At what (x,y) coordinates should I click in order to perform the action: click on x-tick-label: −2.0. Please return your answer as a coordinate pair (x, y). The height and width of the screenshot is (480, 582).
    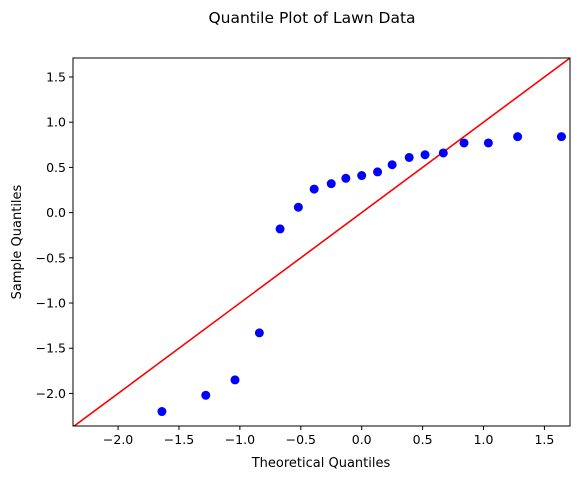
    Looking at the image, I should click on (118, 439).